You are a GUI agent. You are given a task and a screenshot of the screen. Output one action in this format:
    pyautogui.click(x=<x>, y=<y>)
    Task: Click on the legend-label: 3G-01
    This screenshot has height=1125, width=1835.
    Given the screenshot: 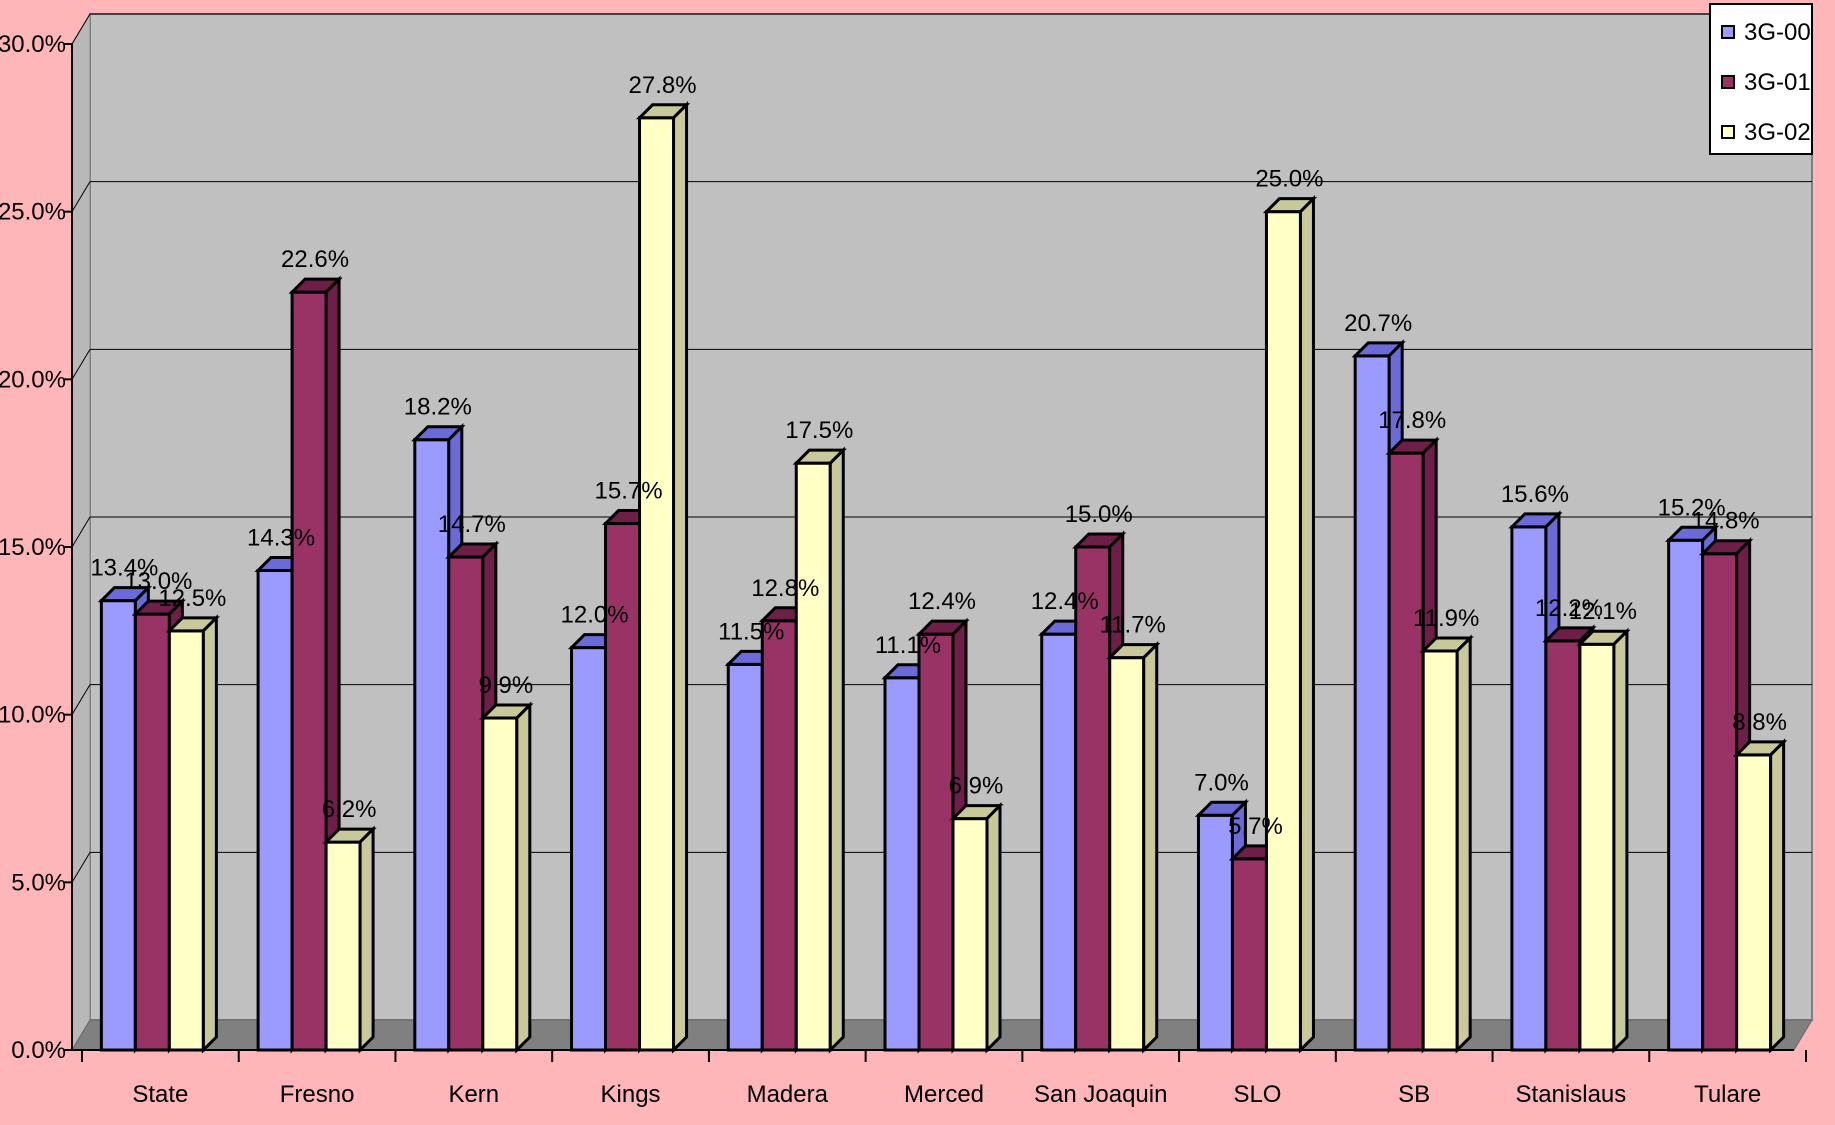 What is the action you would take?
    pyautogui.click(x=1777, y=82)
    